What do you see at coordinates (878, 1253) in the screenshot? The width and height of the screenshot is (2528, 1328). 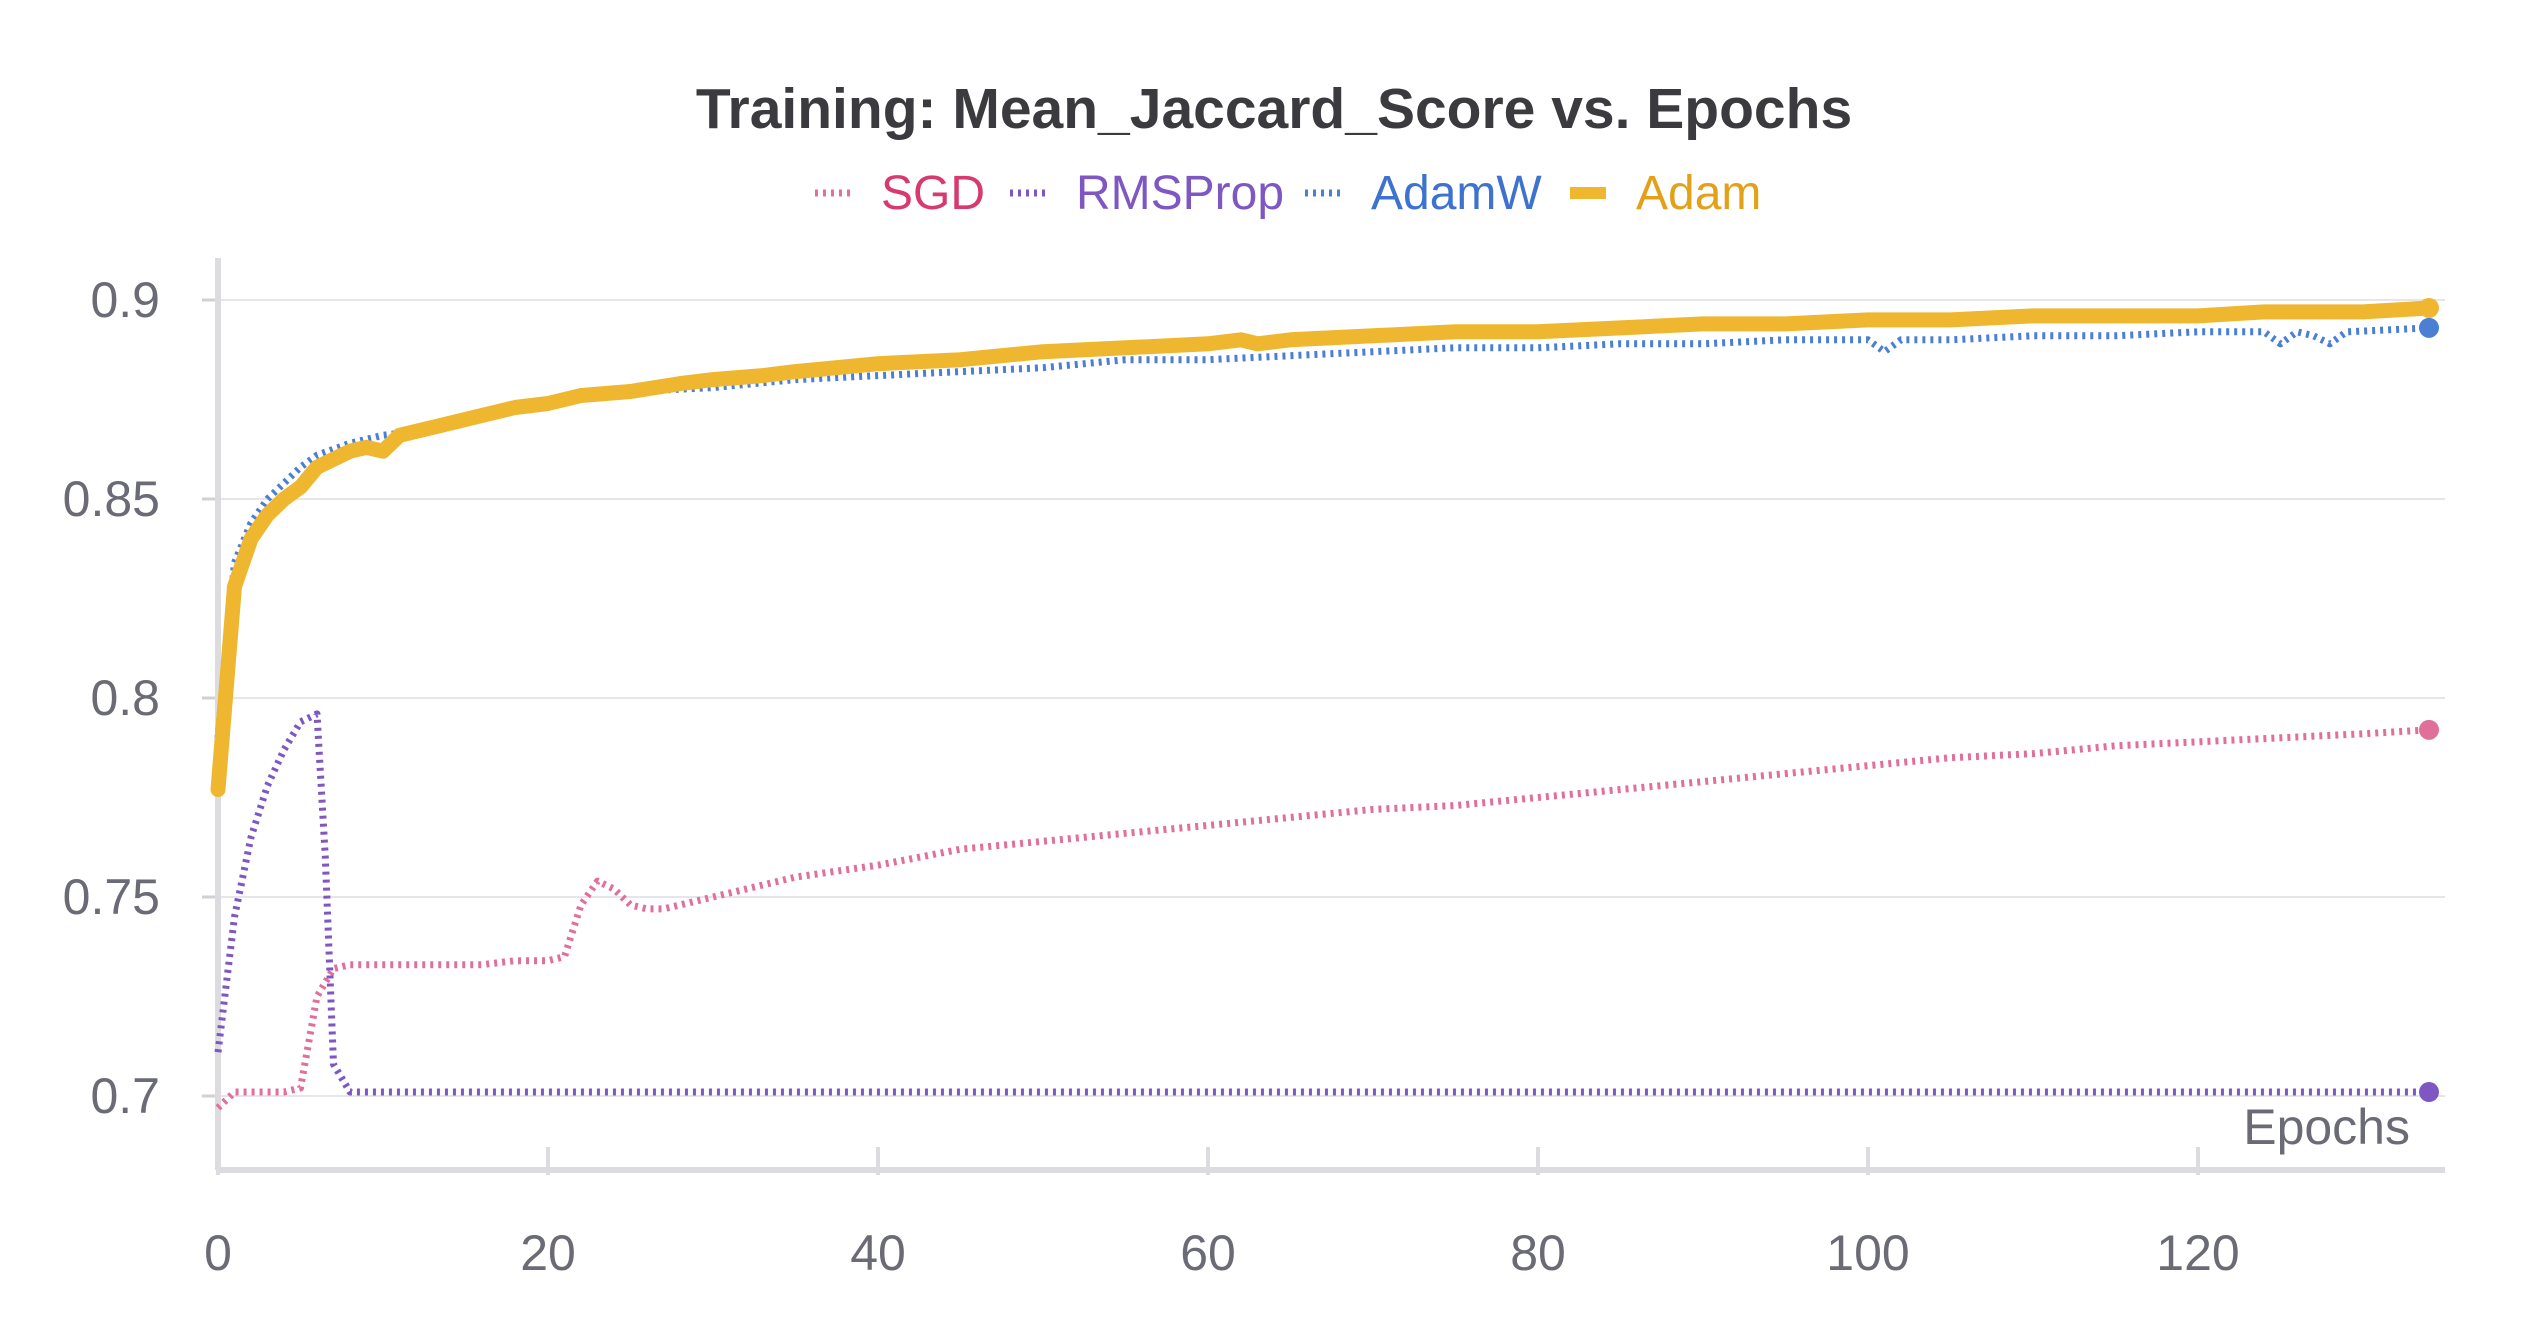 I see `x-tick-label: 40` at bounding box center [878, 1253].